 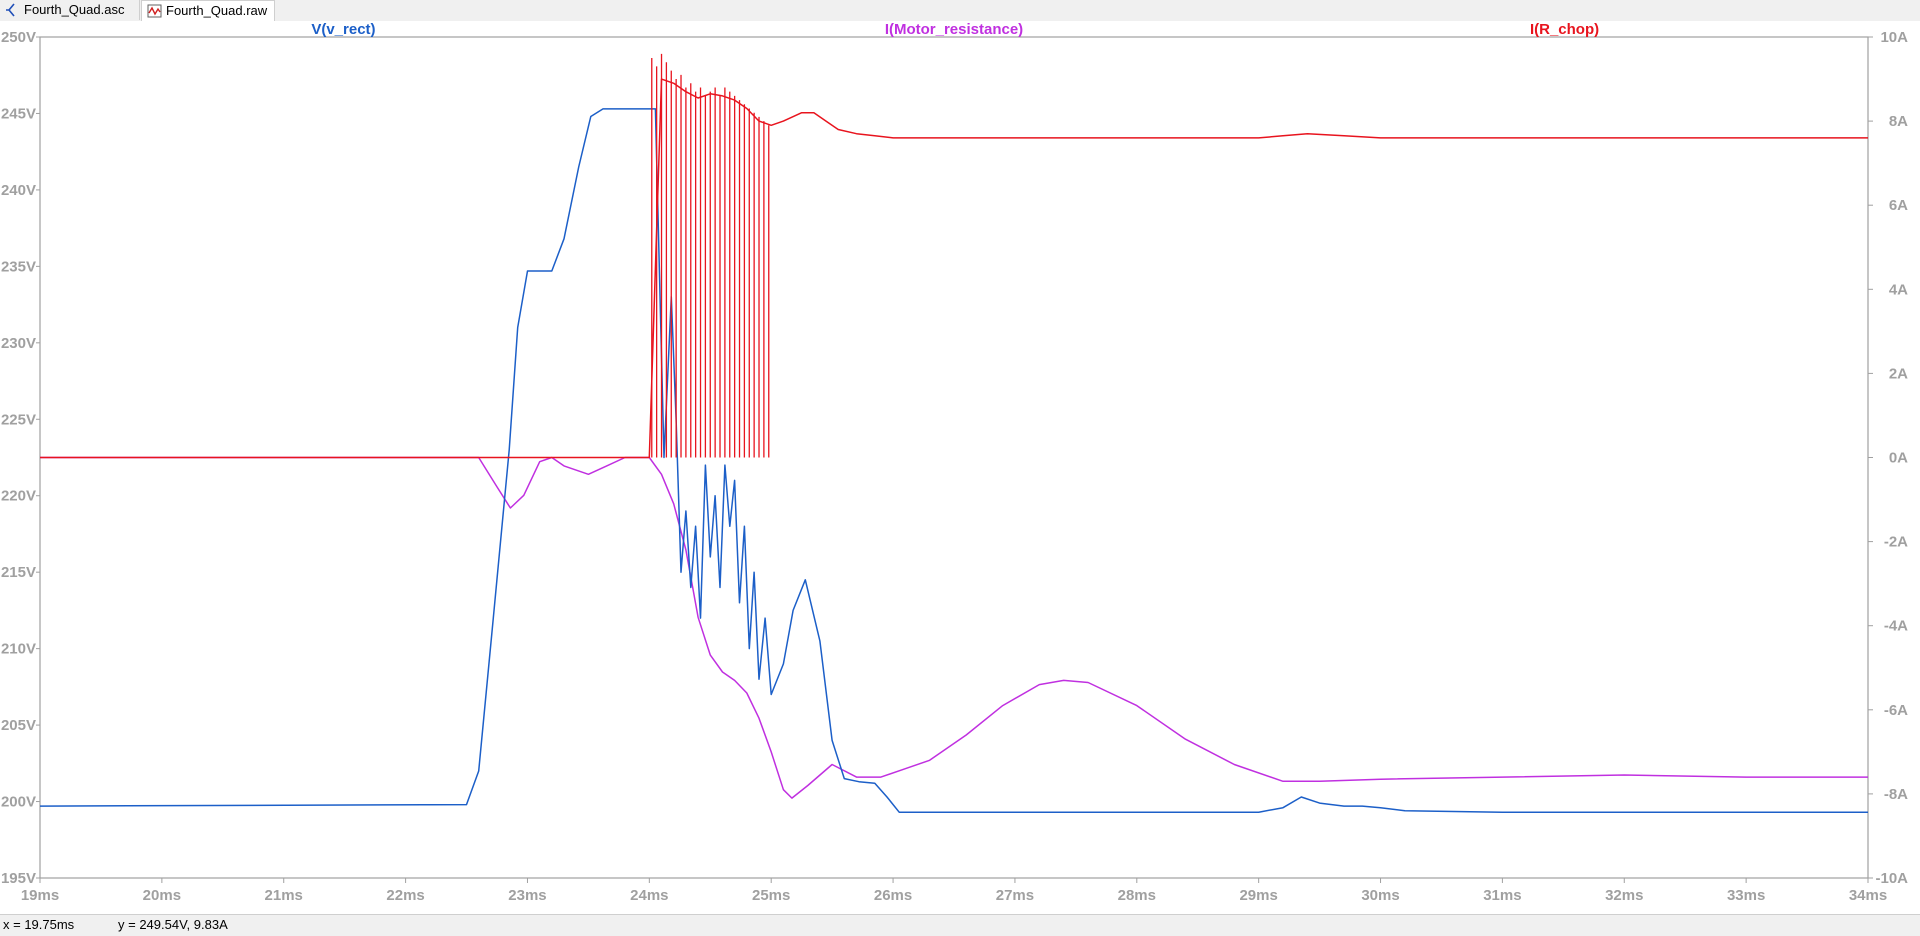 What do you see at coordinates (18, 649) in the screenshot?
I see `left-tick-label: 210V` at bounding box center [18, 649].